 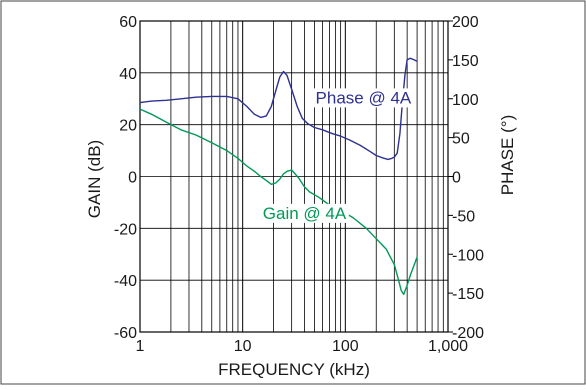 I want to click on series-annotation-1: Gain @ 4A, so click(x=305, y=213).